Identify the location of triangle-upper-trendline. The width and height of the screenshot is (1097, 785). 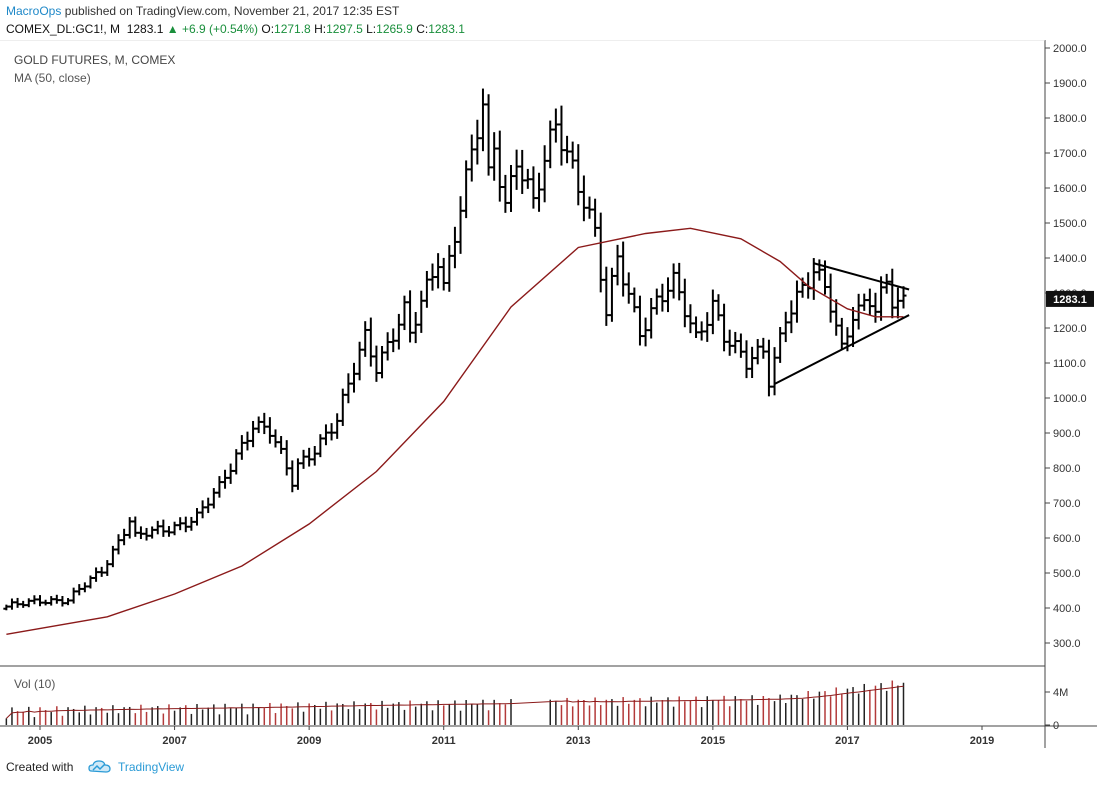
(861, 276).